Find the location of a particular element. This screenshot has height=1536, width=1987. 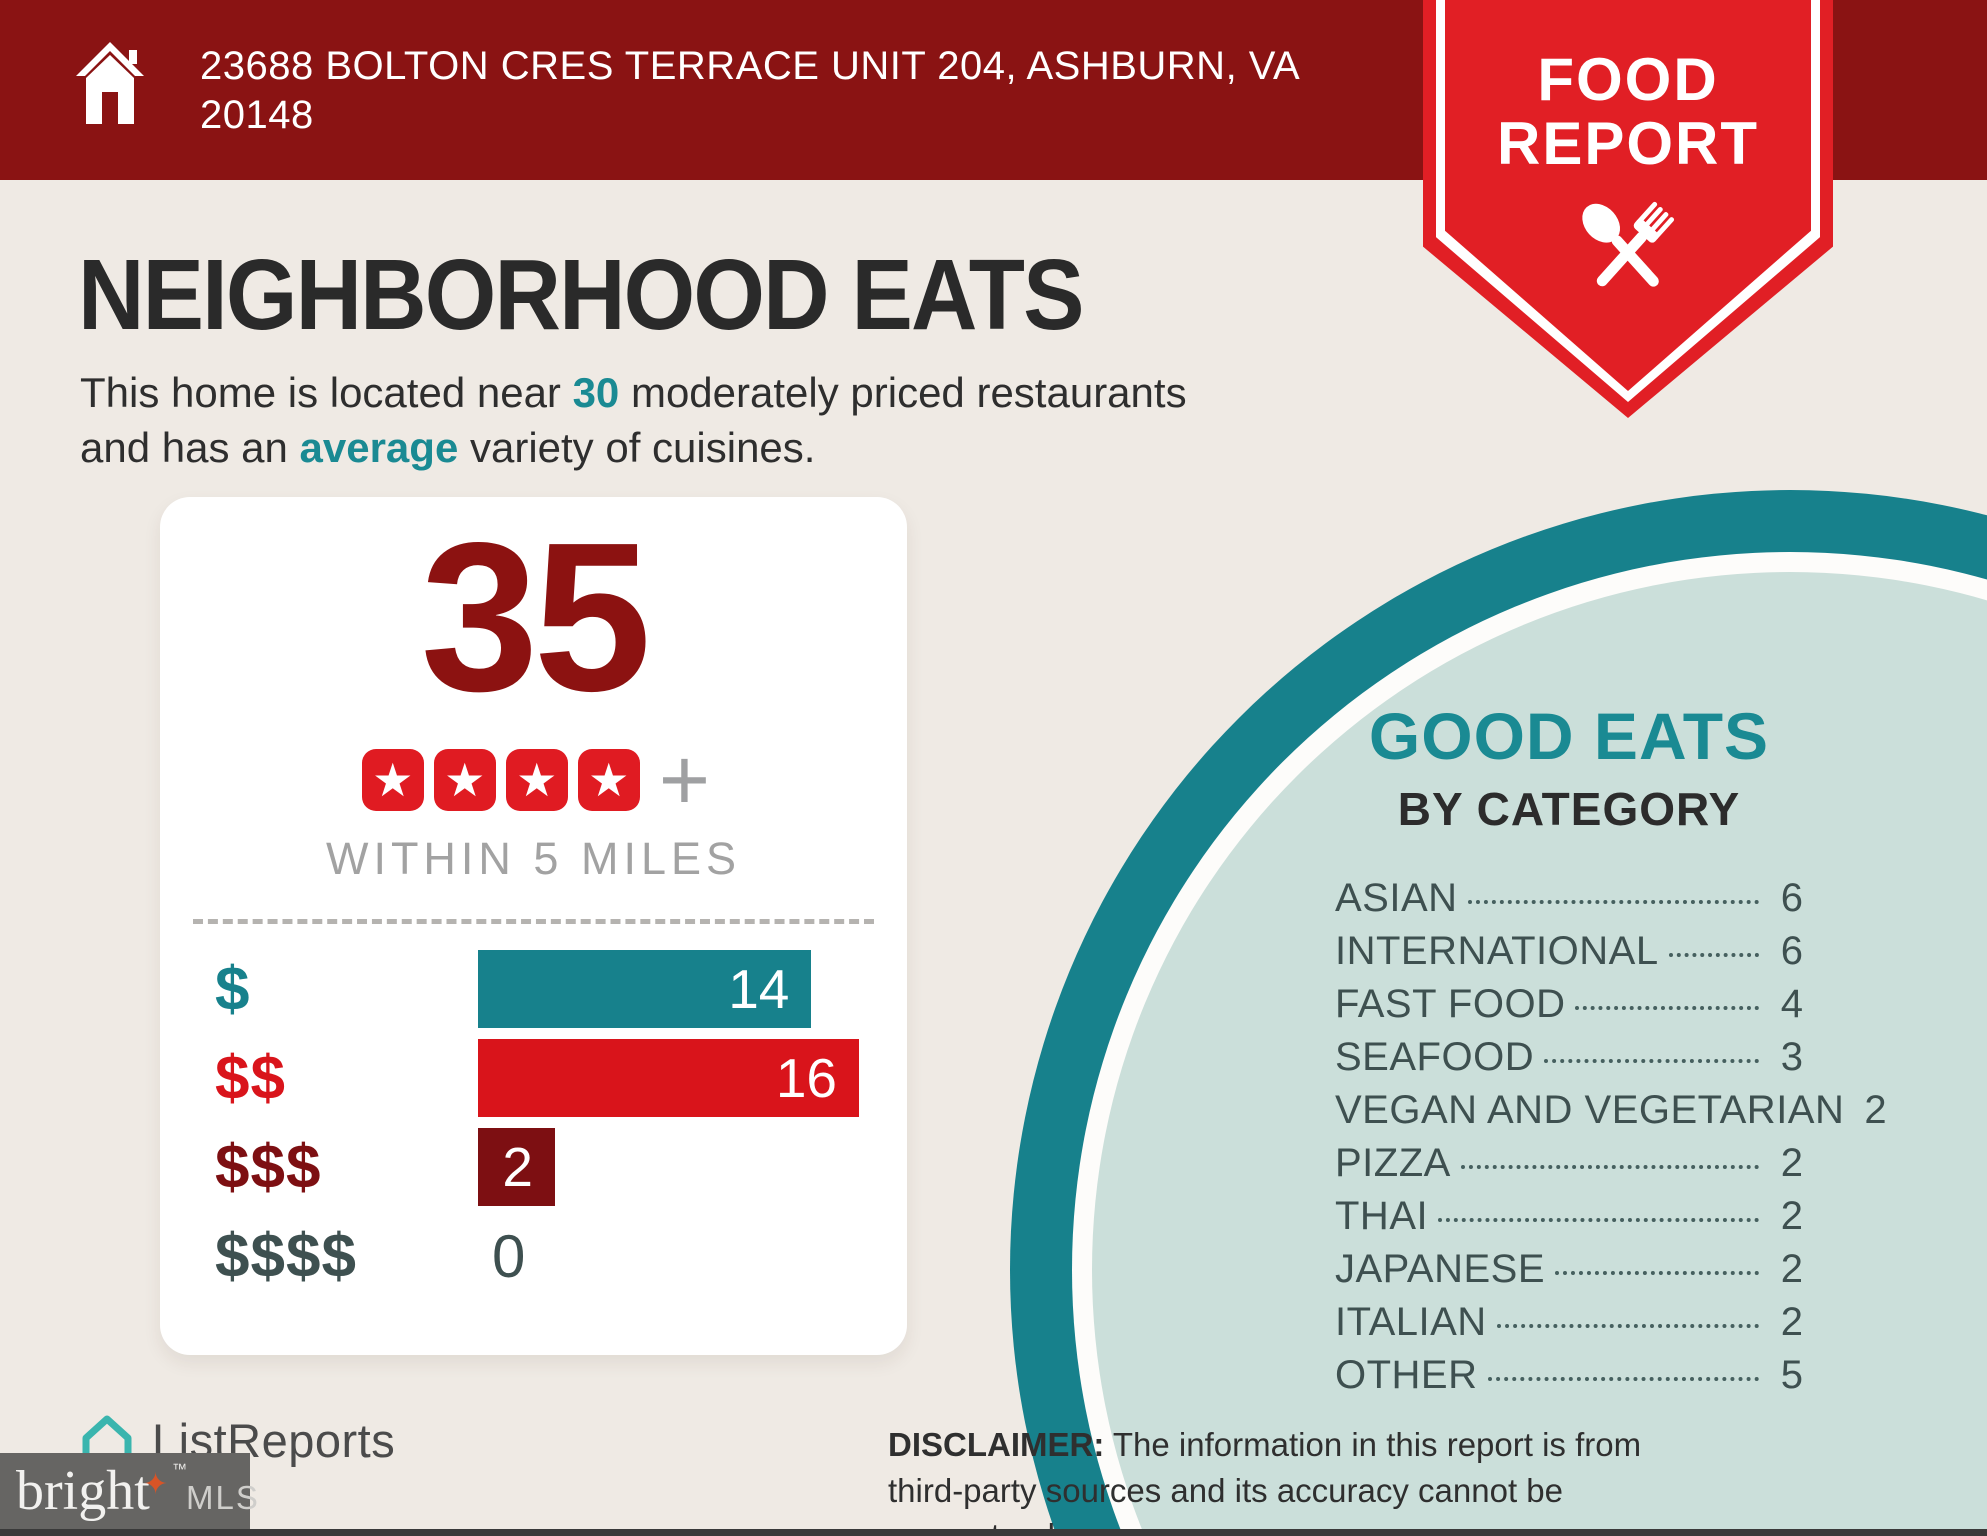

category-label: JAPANESE is located at coordinates (1440, 1269).